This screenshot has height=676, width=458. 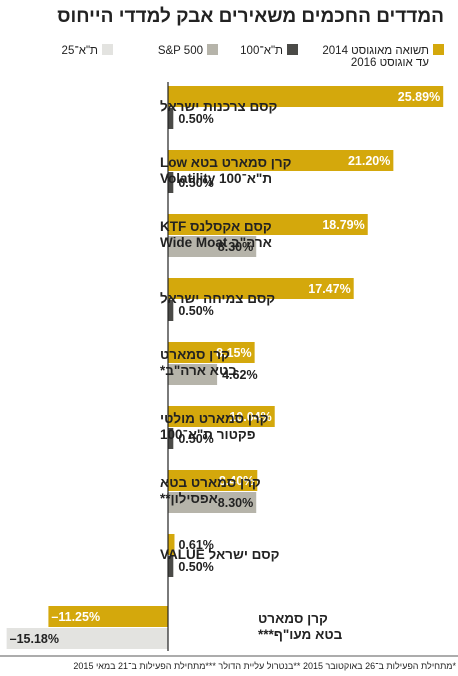 I want to click on category-label-3-0: קסם צמיחה ישראל, so click(x=217, y=298).